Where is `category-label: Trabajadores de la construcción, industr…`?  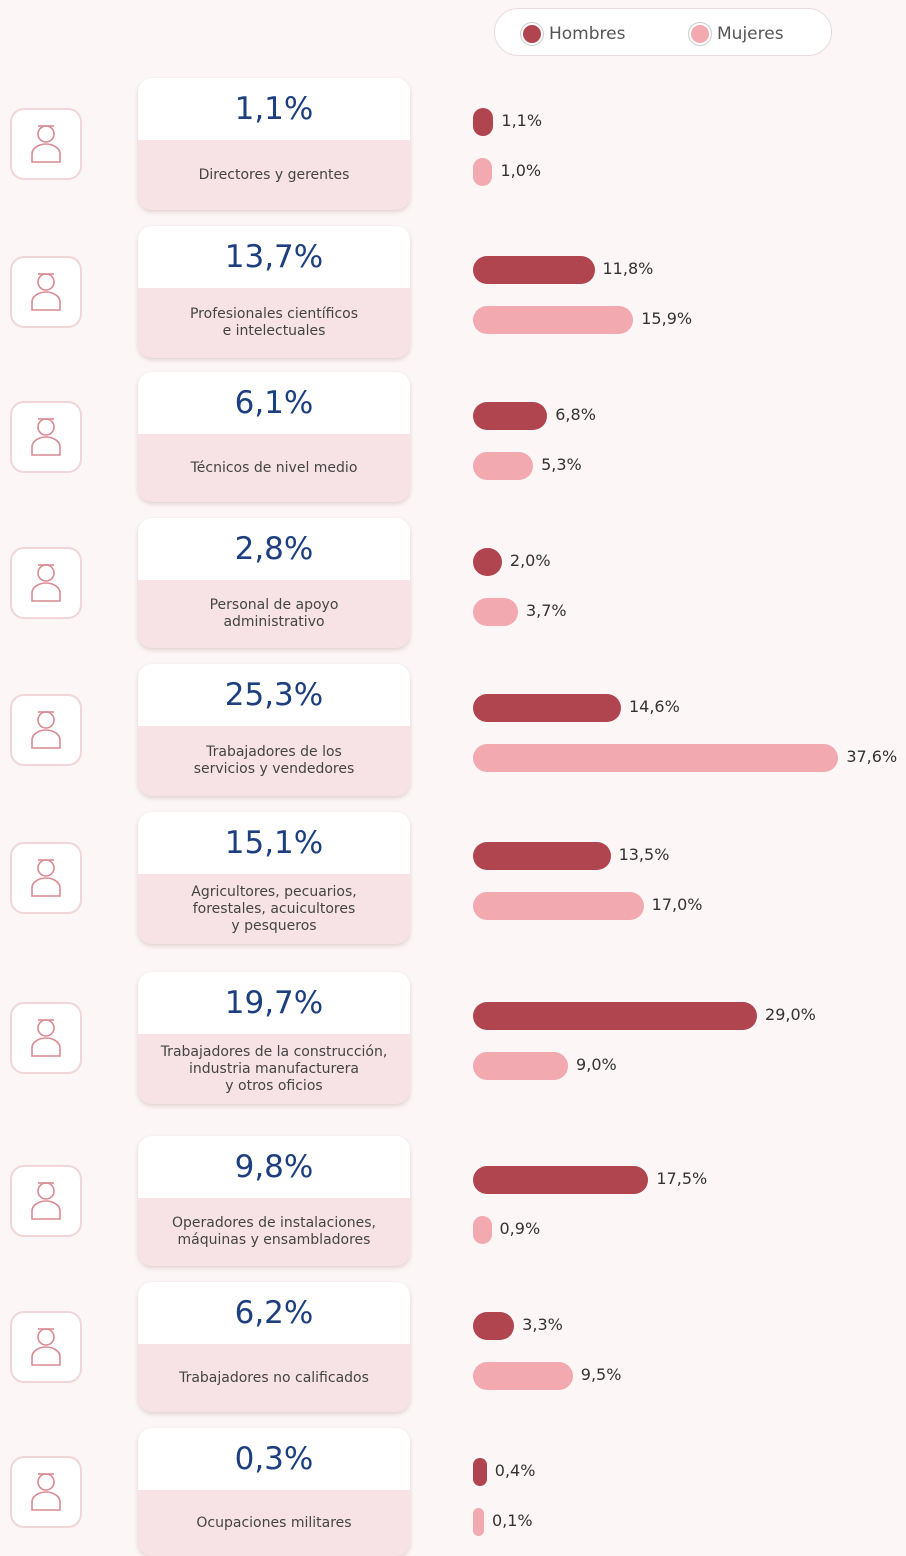
category-label: Trabajadores de la construcción, industr… is located at coordinates (274, 1068).